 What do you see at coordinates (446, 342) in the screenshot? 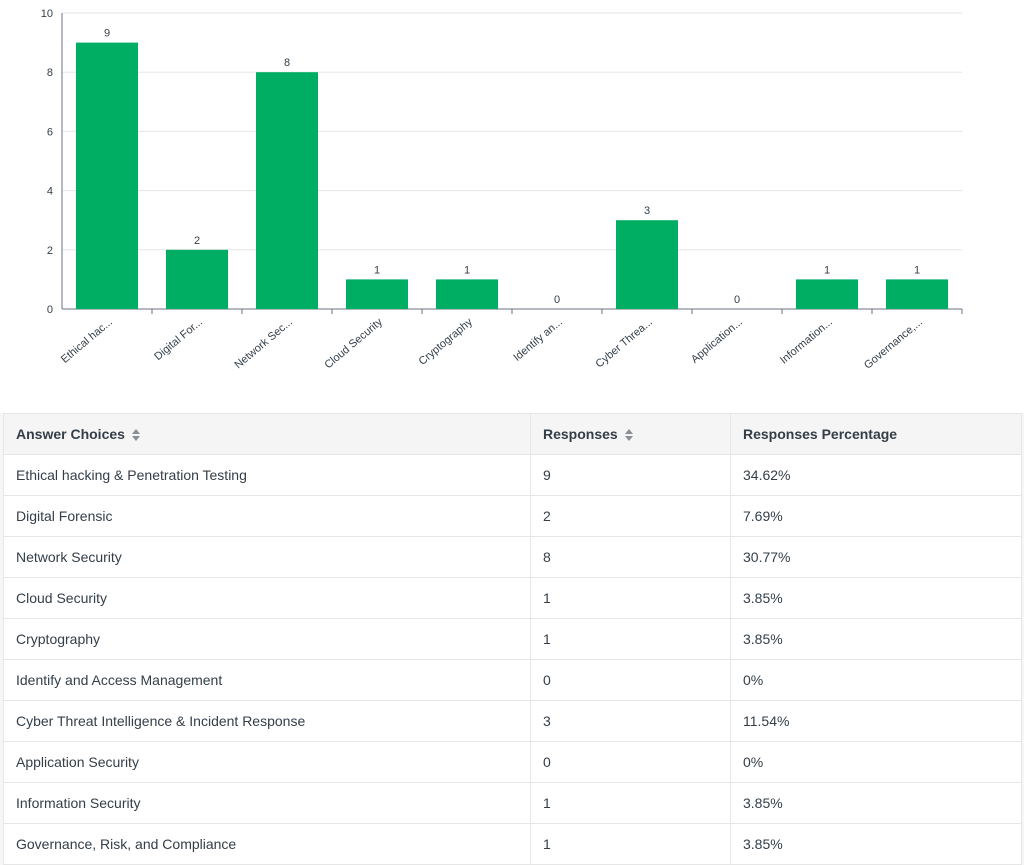
I see `x-tick-label: Cryptography` at bounding box center [446, 342].